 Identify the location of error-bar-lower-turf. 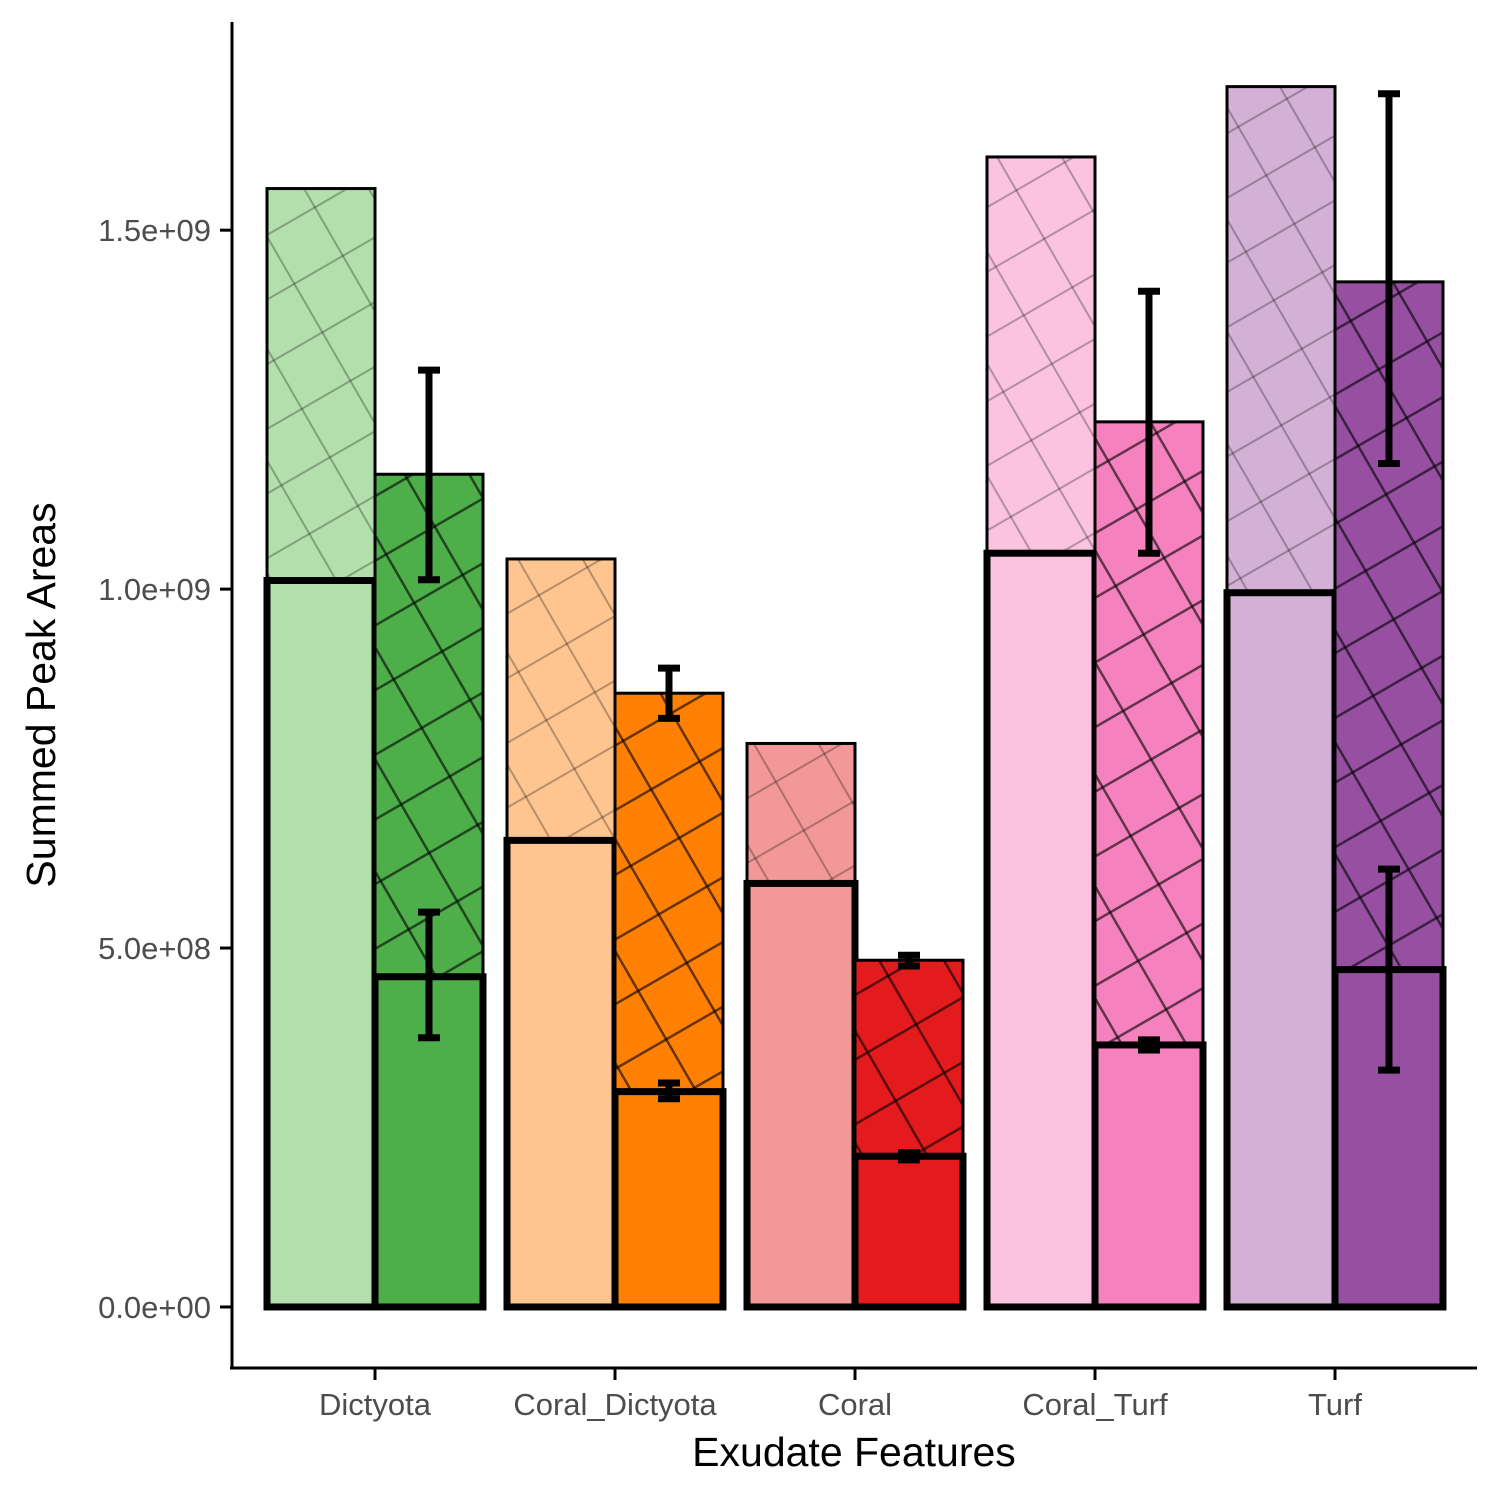
(1389, 969).